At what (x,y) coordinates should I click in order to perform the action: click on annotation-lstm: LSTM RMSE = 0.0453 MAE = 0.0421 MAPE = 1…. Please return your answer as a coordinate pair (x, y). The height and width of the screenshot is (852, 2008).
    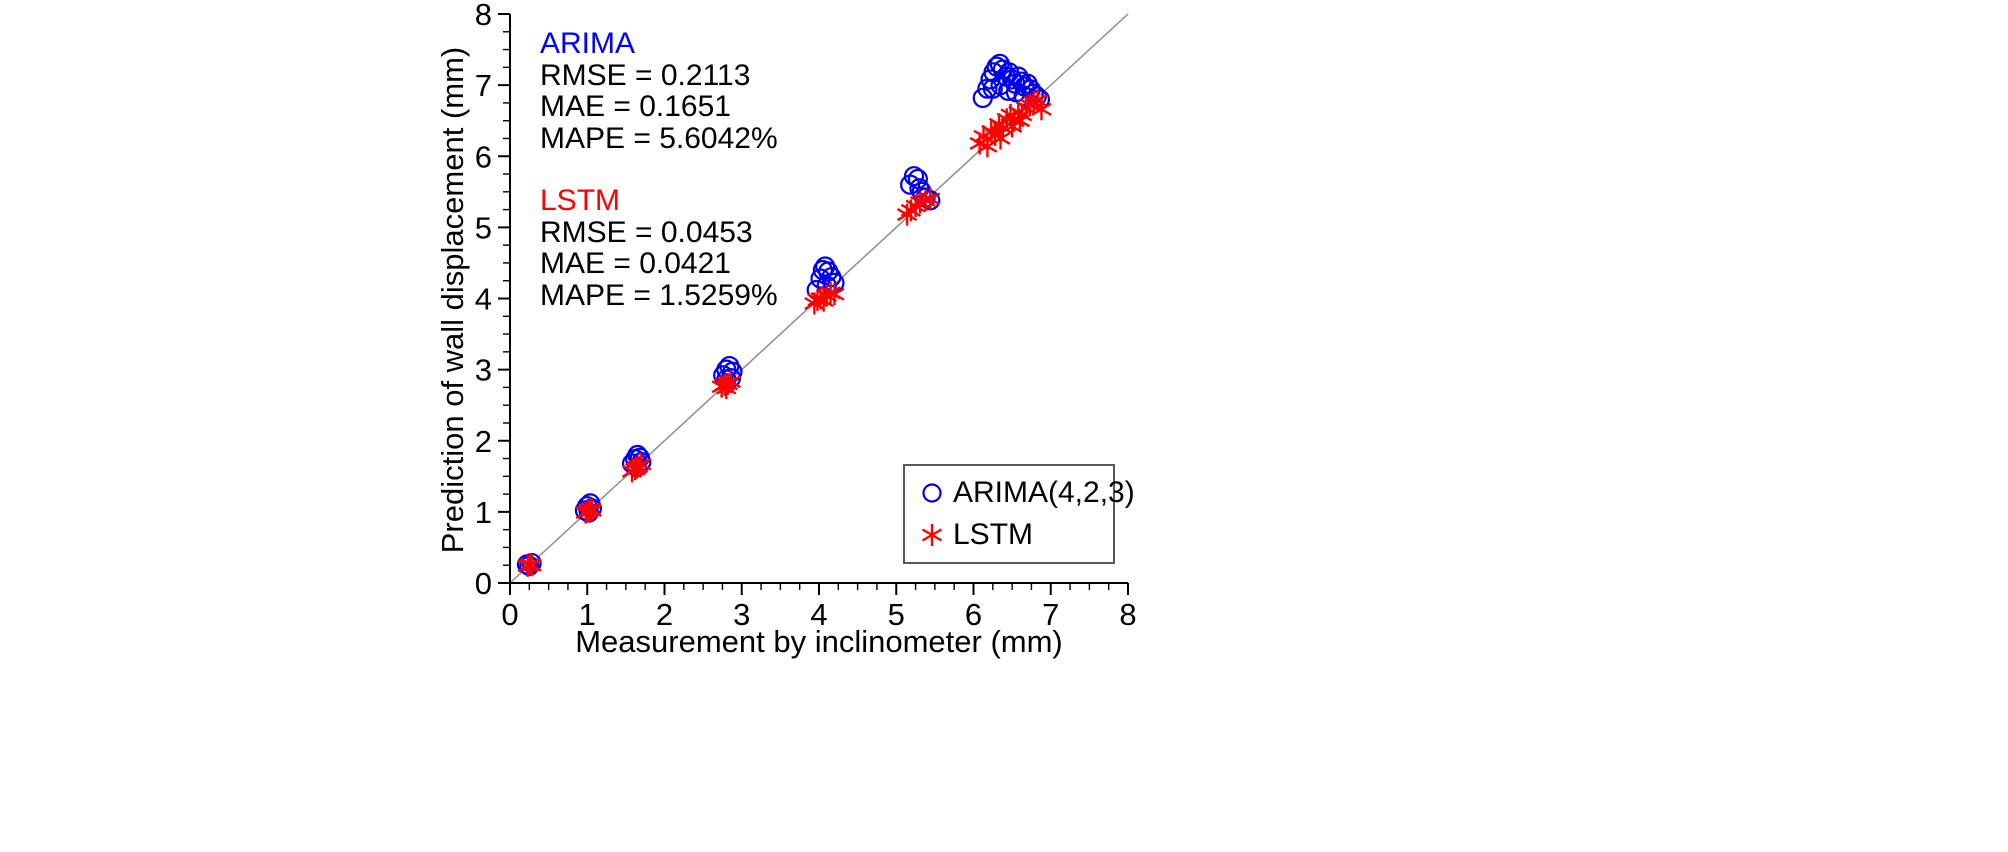
    Looking at the image, I should click on (659, 248).